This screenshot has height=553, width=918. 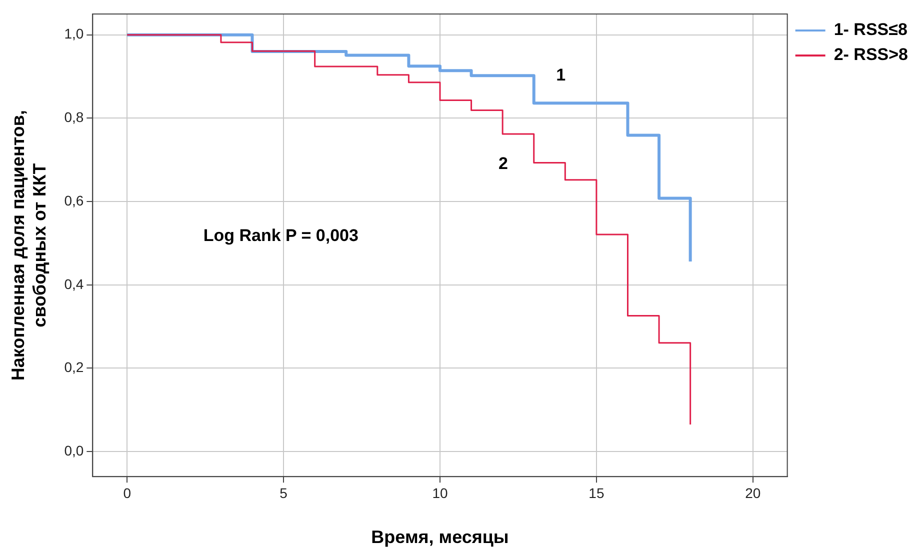 What do you see at coordinates (74, 34) in the screenshot?
I see `y-tick-label: 1,0` at bounding box center [74, 34].